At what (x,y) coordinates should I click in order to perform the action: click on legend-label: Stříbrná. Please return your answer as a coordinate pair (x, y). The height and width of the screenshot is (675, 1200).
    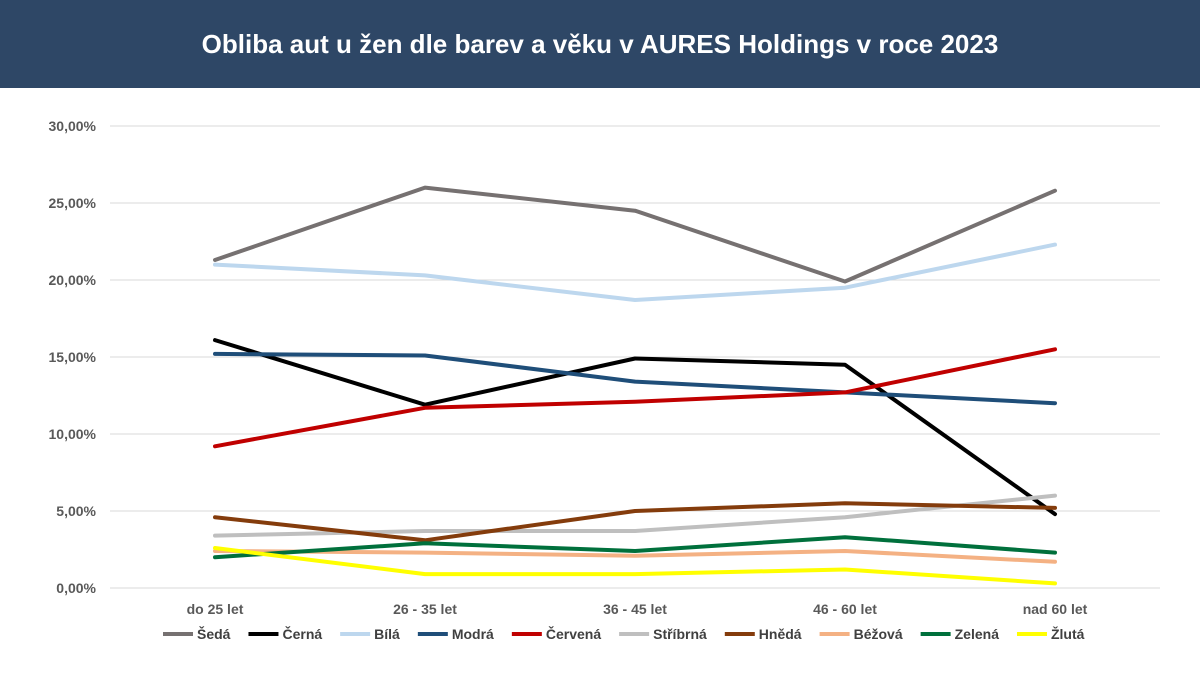
    Looking at the image, I should click on (680, 634).